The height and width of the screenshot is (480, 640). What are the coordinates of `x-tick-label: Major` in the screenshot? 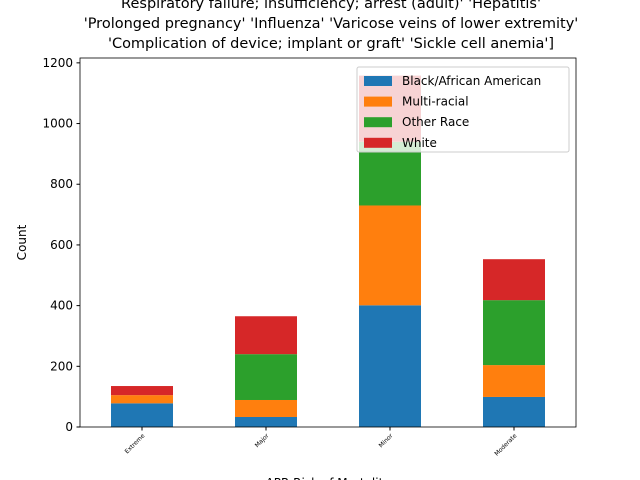 It's located at (262, 440).